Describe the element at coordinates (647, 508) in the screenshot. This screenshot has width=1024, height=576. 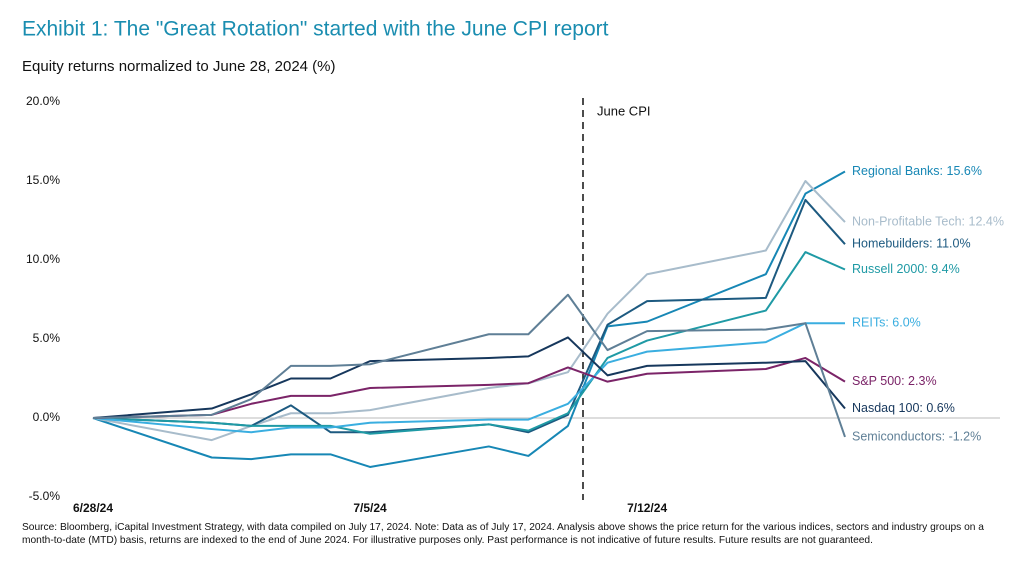
I see `x-tick-label: 7/12/24` at that location.